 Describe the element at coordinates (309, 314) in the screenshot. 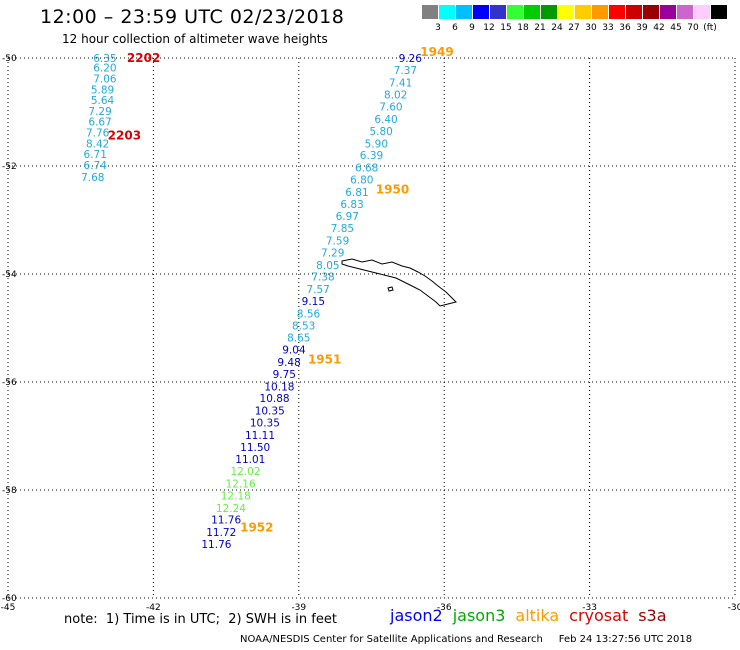

I see `wave-height-label: 8.56` at that location.